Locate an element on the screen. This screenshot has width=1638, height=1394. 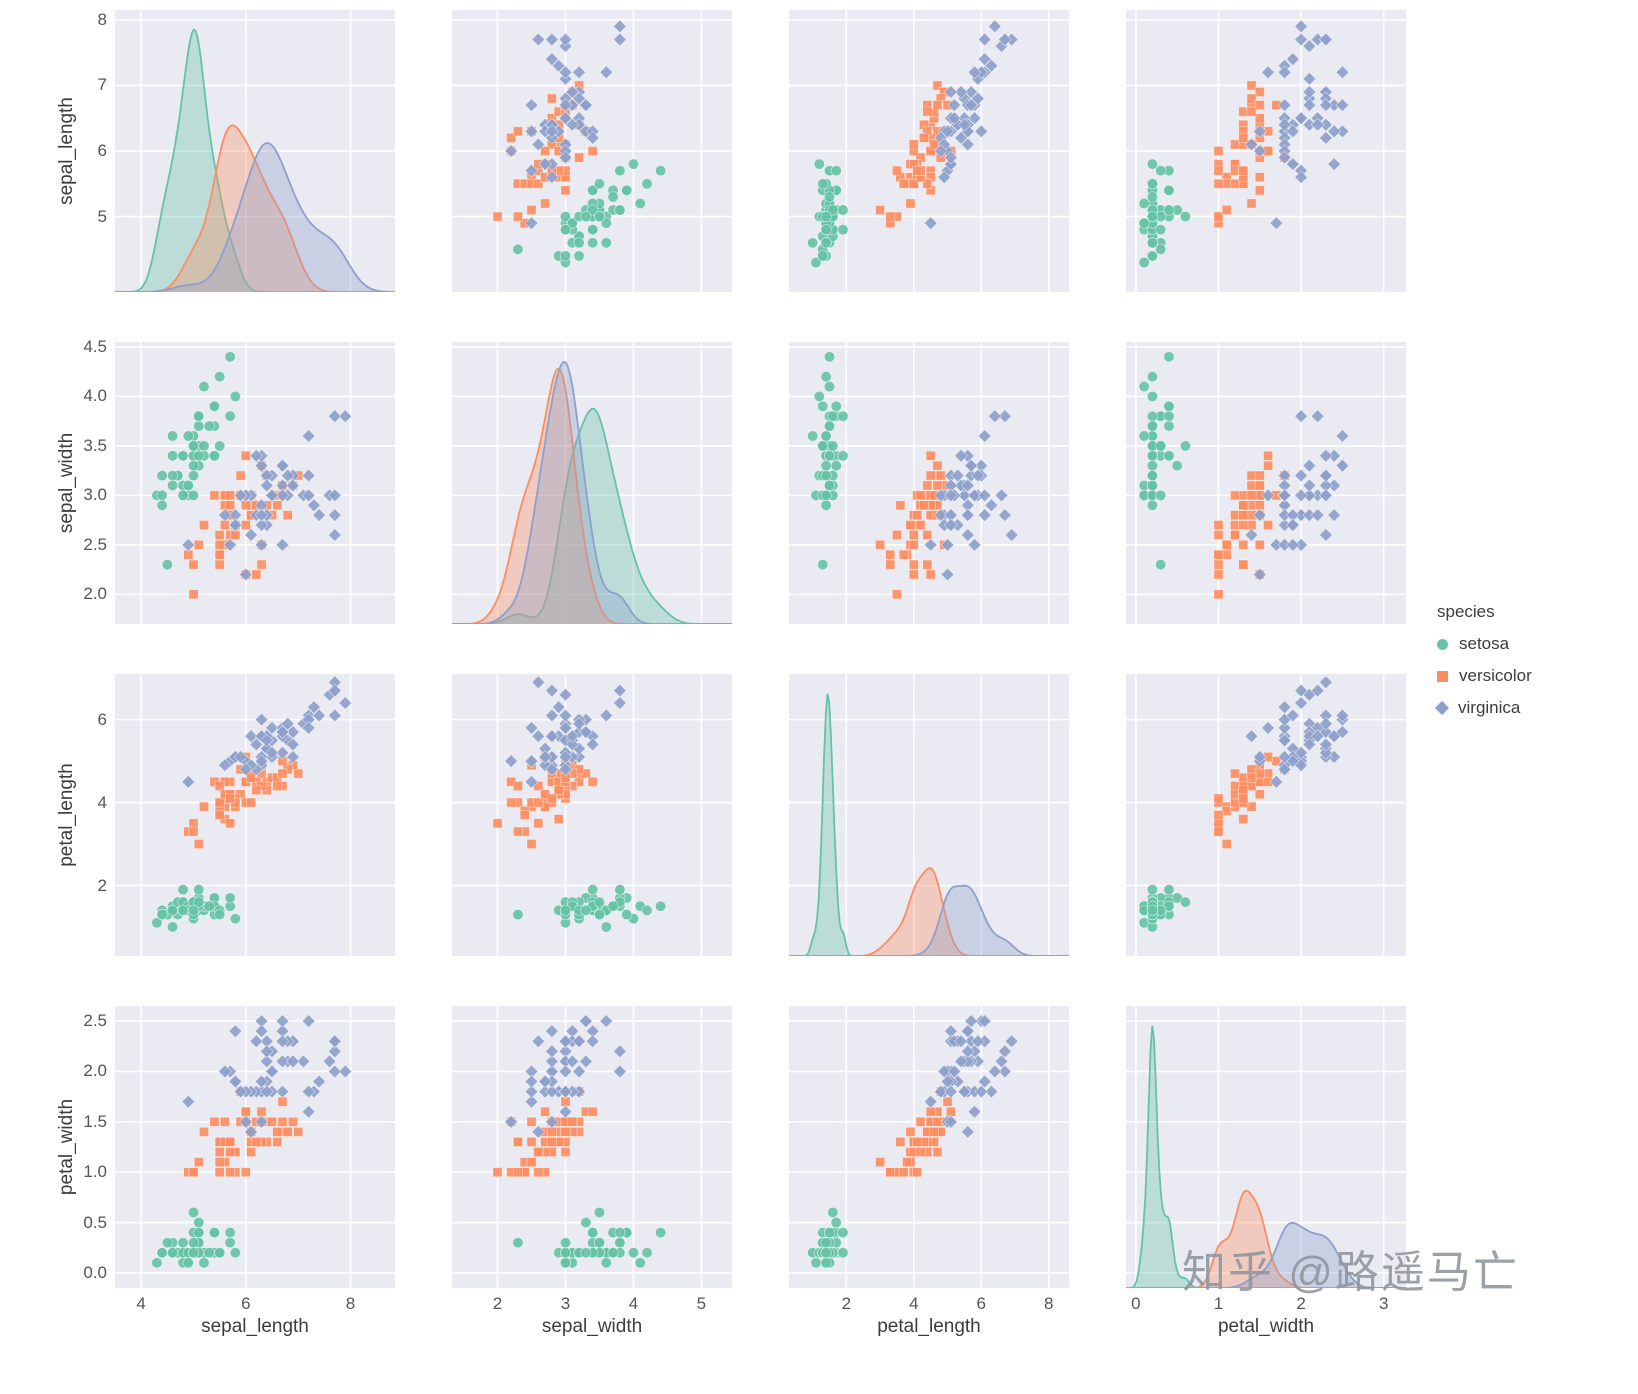
y-tick-label: 0.0 is located at coordinates (95, 1272).